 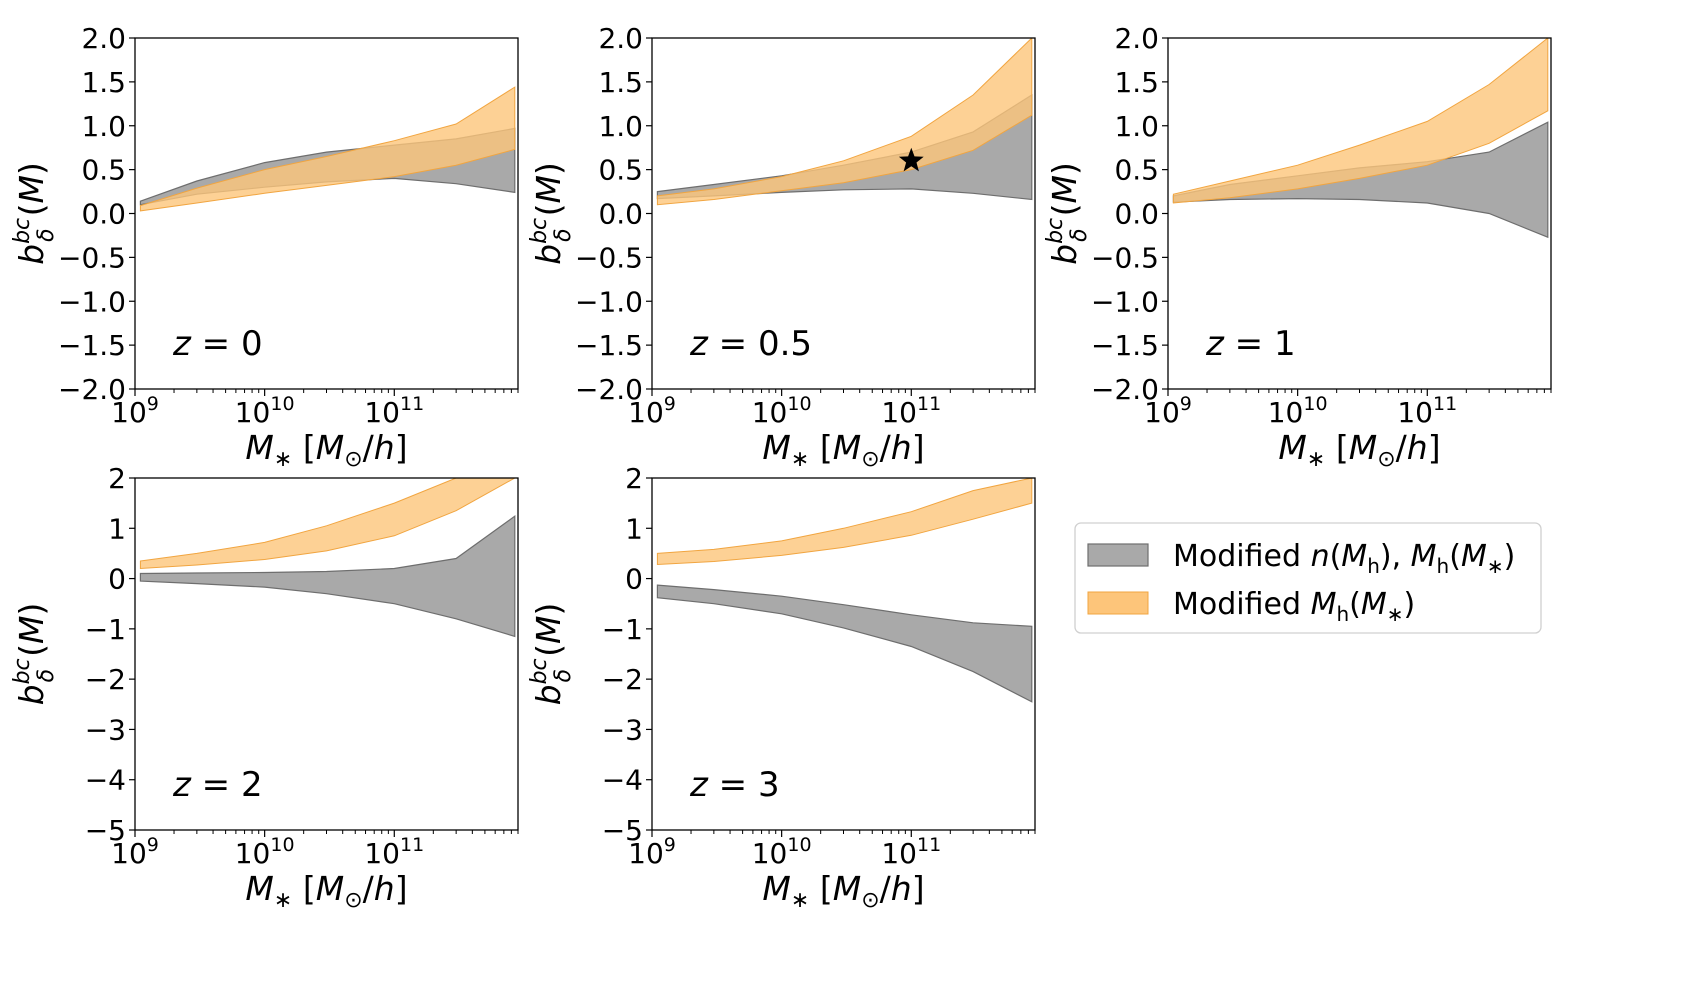 What do you see at coordinates (734, 785) in the screenshot?
I see `redshift-label: z = 3` at bounding box center [734, 785].